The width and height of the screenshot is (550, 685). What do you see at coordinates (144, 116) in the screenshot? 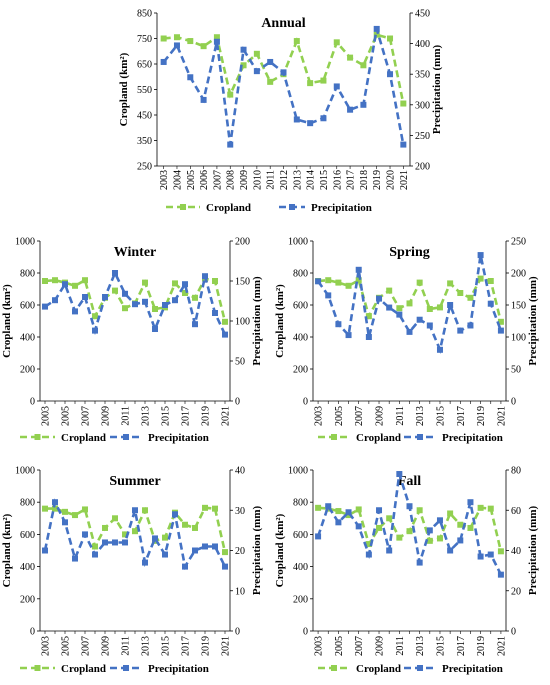
I see `y-tick-label: 450` at bounding box center [144, 116].